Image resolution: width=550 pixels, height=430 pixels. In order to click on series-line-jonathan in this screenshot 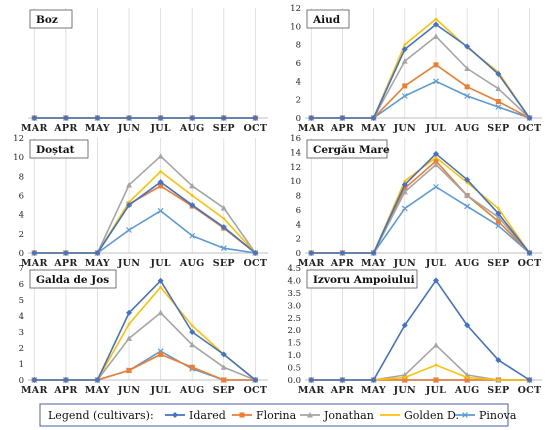, I will do `click(420, 362)`.